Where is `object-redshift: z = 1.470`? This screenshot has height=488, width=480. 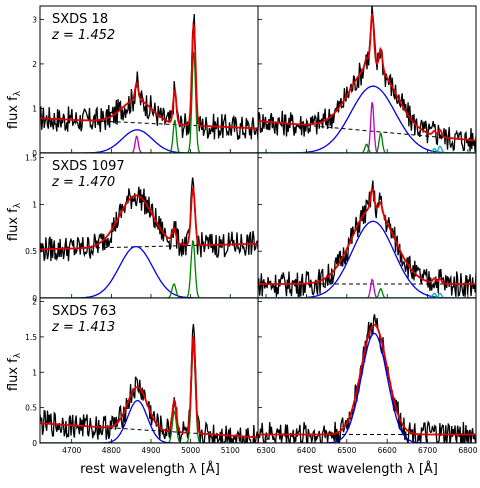
object-redshift: z = 1.470 is located at coordinates (83, 182).